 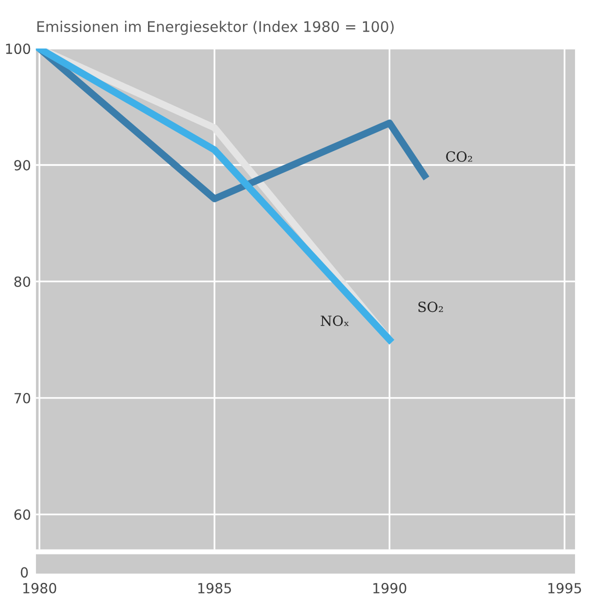 What do you see at coordinates (39, 588) in the screenshot?
I see `x-tick-label: 1980` at bounding box center [39, 588].